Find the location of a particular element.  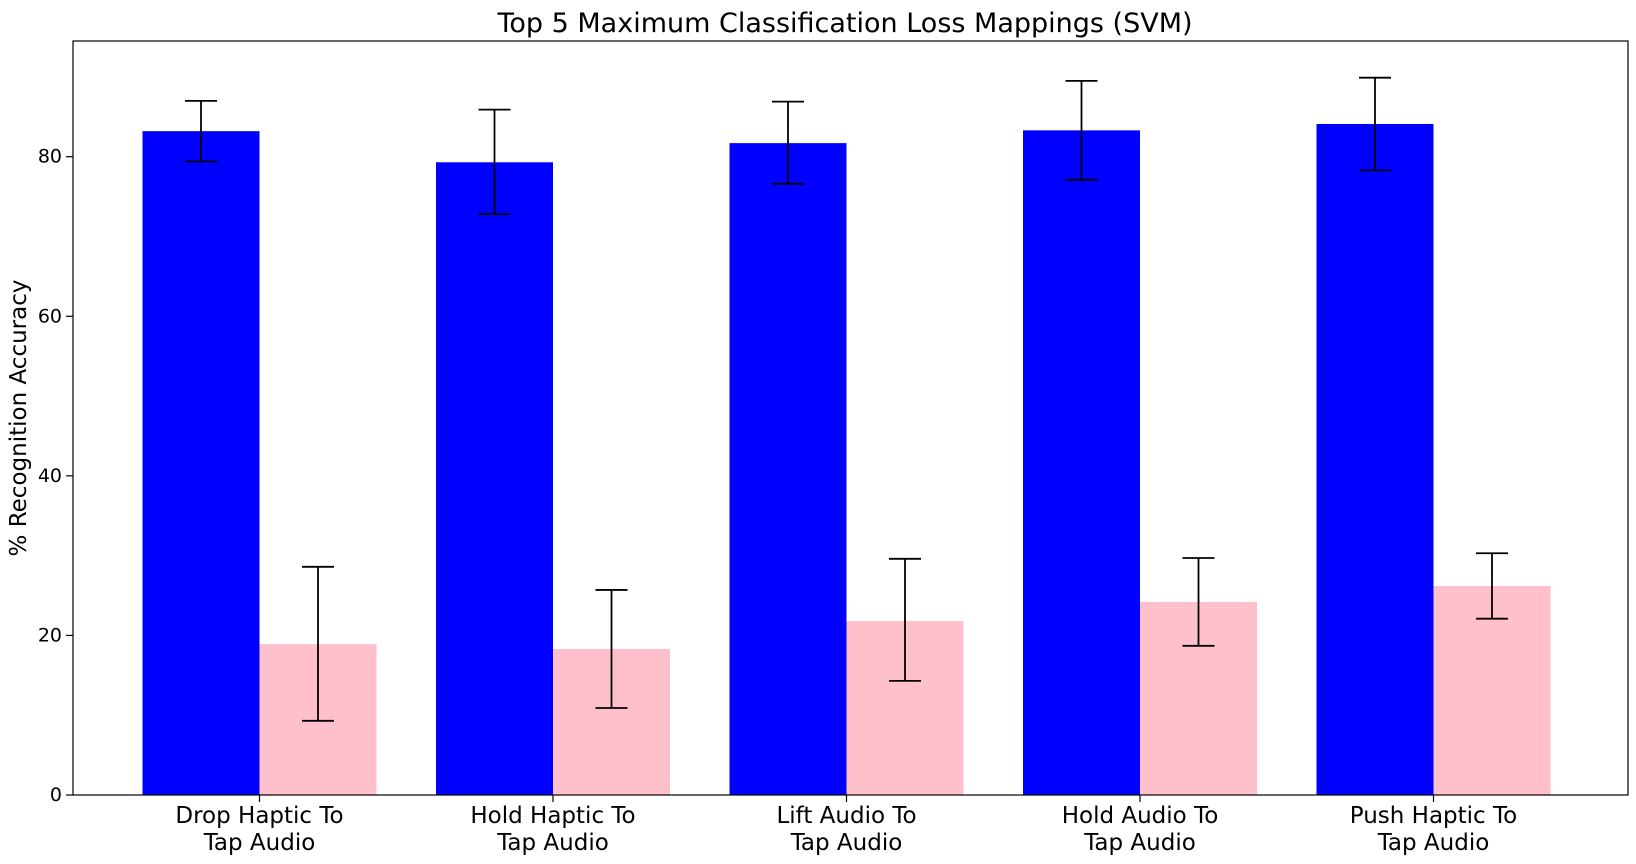

x-tick-label: Lift Audio To Tap Audio is located at coordinates (846, 829).